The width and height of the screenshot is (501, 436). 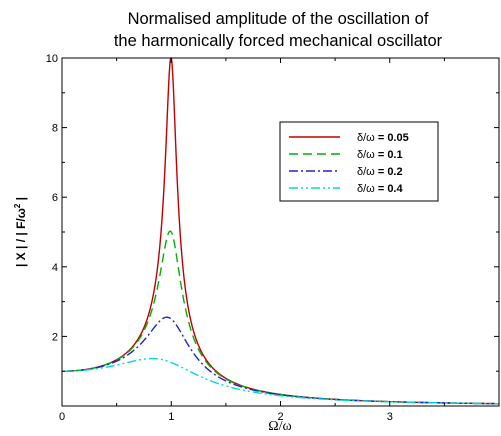 What do you see at coordinates (359, 161) in the screenshot?
I see `legend: δ/ω = 0.05 δ/ω = 0.1 δ/ω = 0.2 δ/ω = 0.4` at bounding box center [359, 161].